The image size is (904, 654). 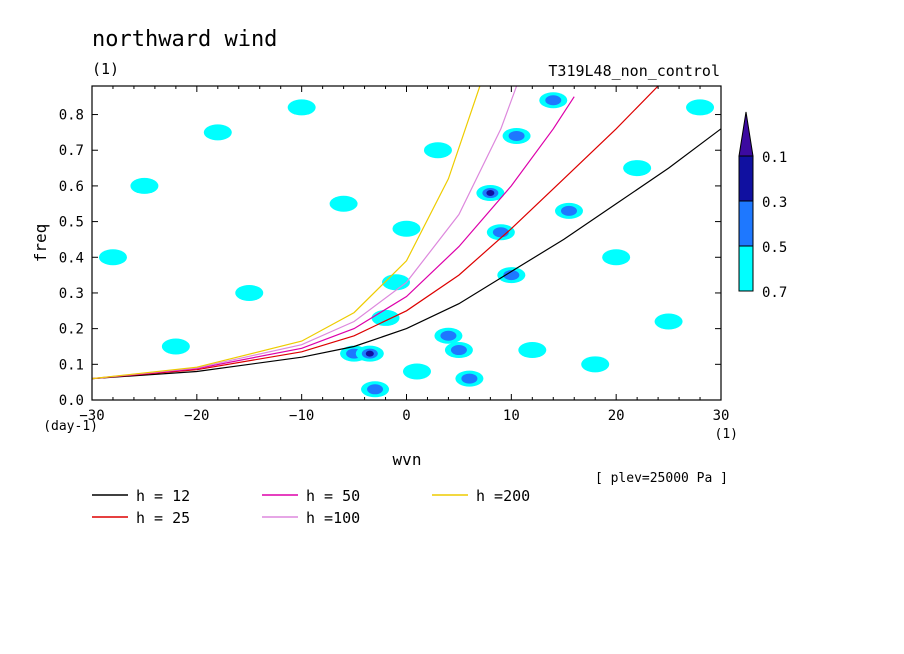 I want to click on legend-item: h =100, so click(x=311, y=518).